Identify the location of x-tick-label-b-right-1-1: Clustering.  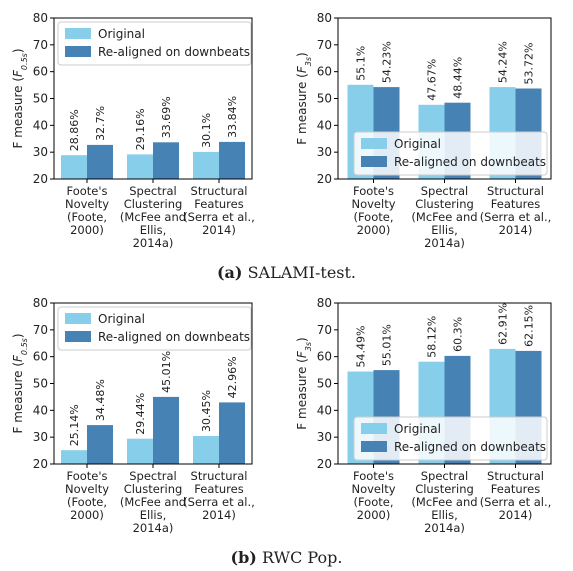
(444, 489).